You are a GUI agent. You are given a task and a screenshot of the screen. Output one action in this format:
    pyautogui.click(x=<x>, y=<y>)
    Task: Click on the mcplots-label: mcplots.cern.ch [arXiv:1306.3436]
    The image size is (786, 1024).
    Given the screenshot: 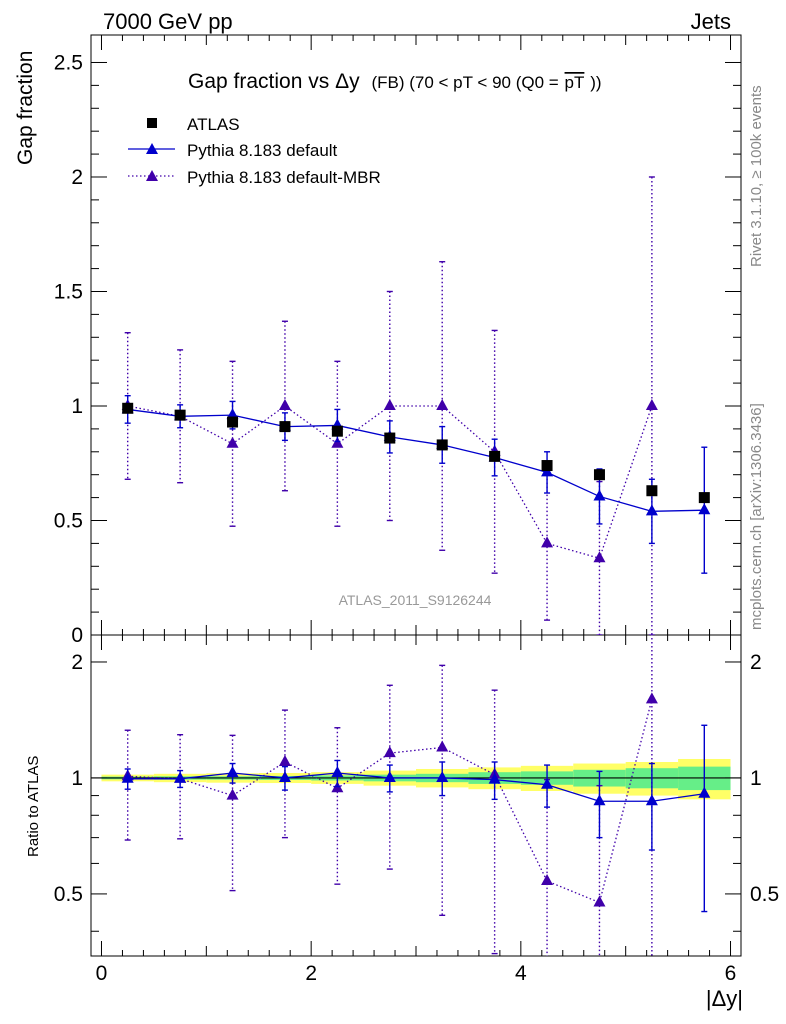 What is the action you would take?
    pyautogui.click(x=756, y=516)
    